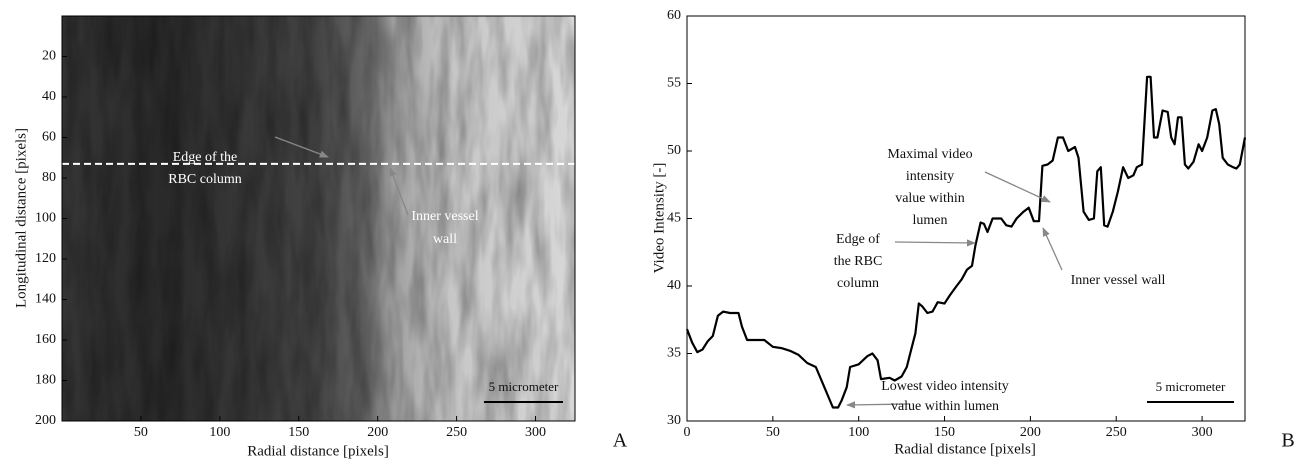 This screenshot has height=459, width=1297. Describe the element at coordinates (930, 176) in the screenshot. I see `annotation-text: intensity` at that location.